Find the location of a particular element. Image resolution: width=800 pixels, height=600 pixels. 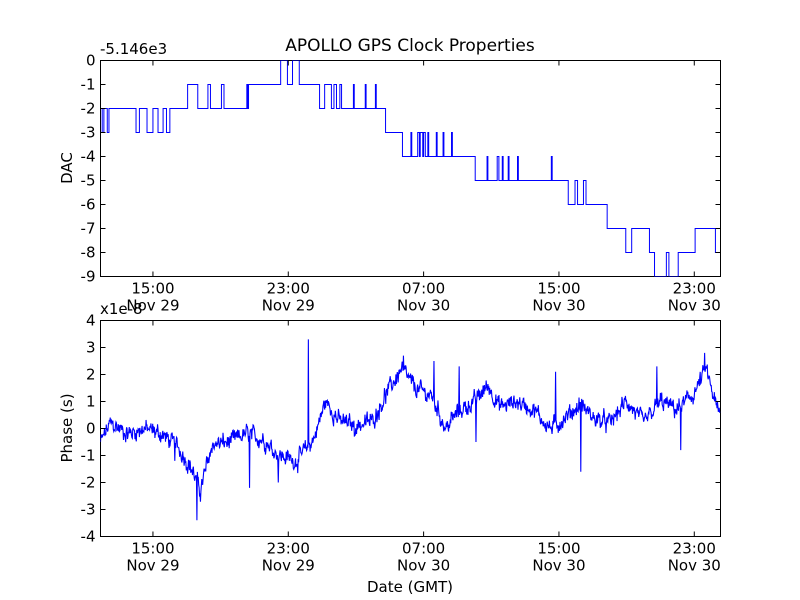

phase-y-tick-label: -4 is located at coordinates (88, 537).